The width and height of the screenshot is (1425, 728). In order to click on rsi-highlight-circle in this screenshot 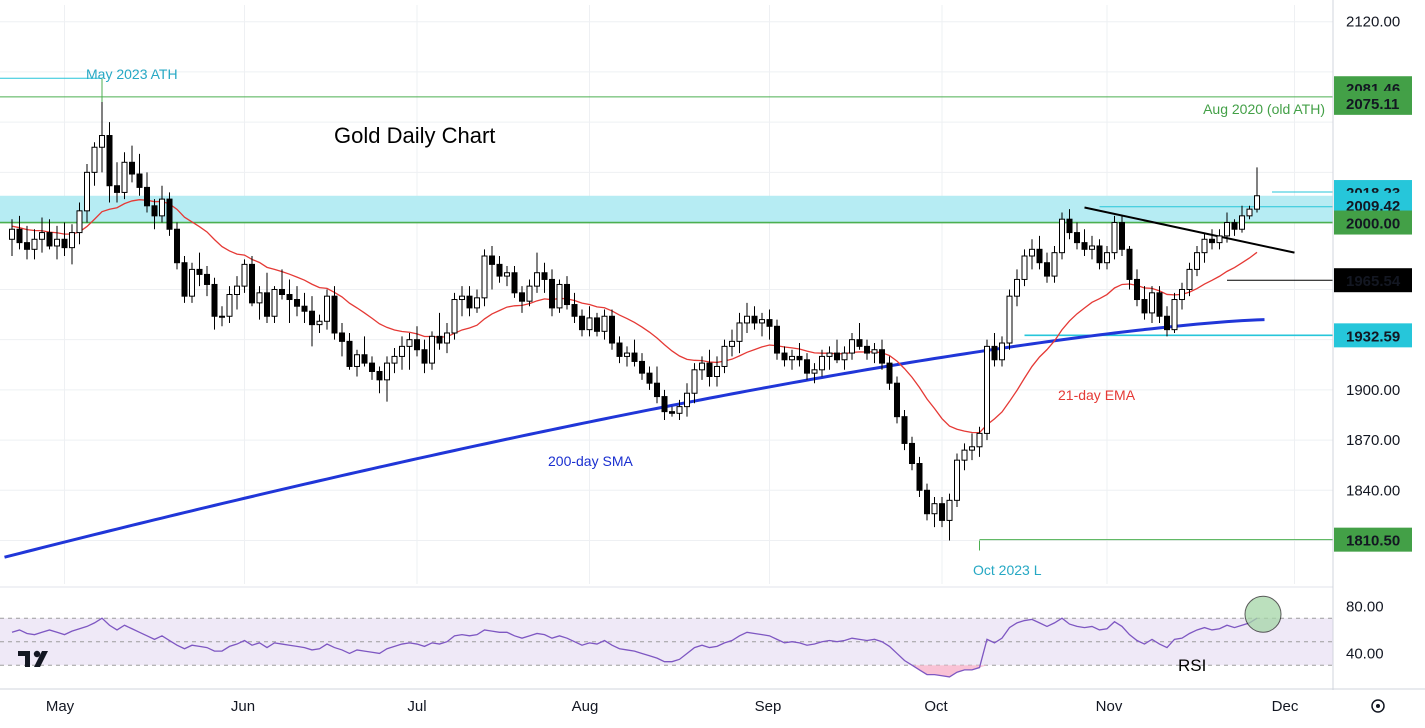, I will do `click(1263, 614)`.